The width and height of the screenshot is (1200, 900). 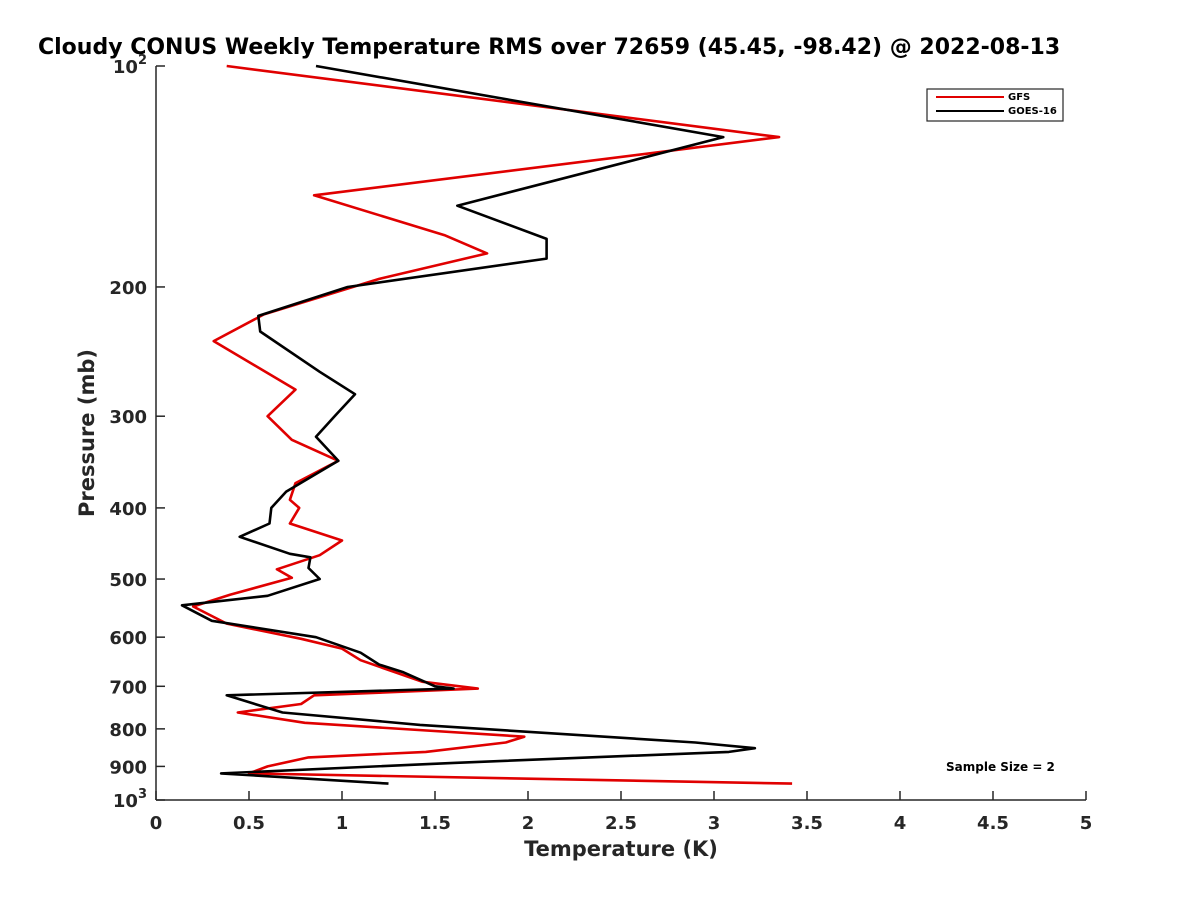 What do you see at coordinates (156, 823) in the screenshot?
I see `x-tick-label: 0` at bounding box center [156, 823].